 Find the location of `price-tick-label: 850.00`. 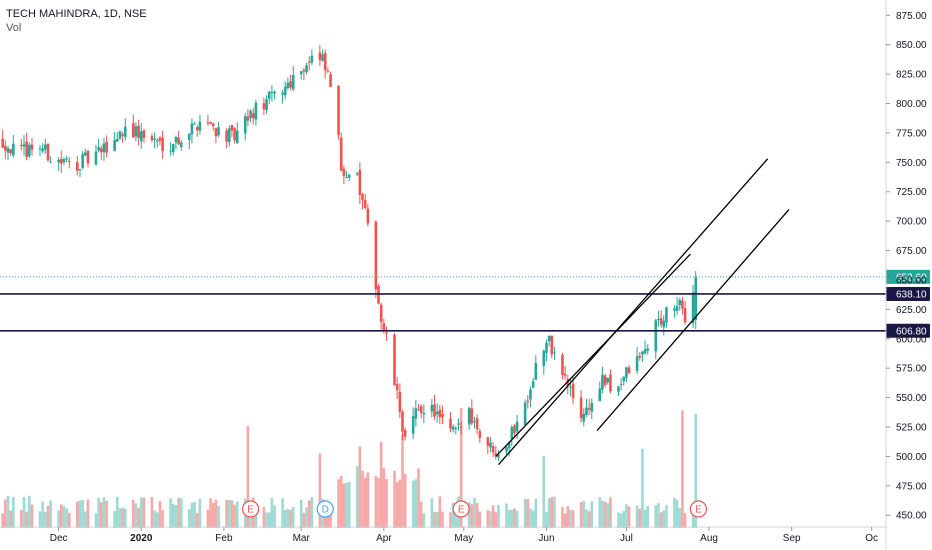

price-tick-label: 850.00 is located at coordinates (911, 45).